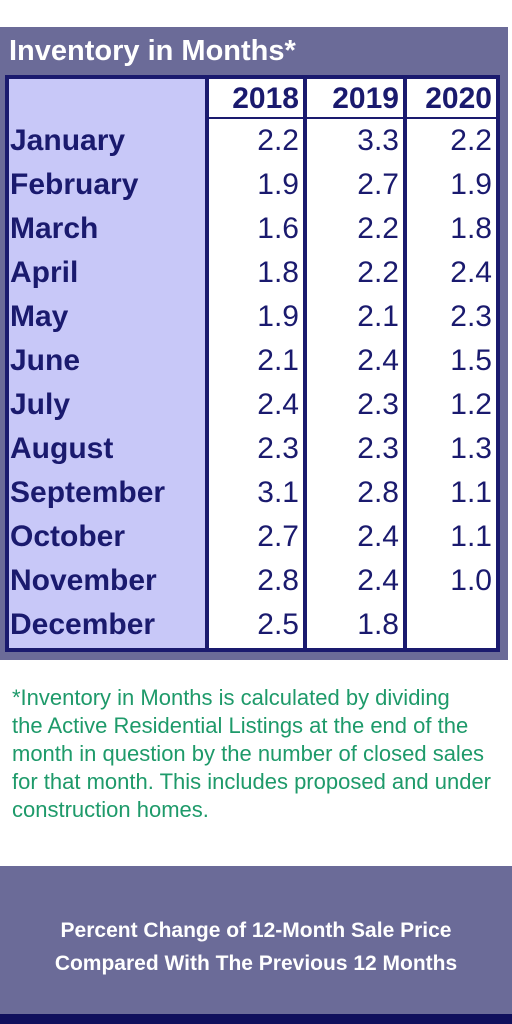 The image size is (512, 1024). I want to click on inventory-value-2018: 1.8, so click(278, 272).